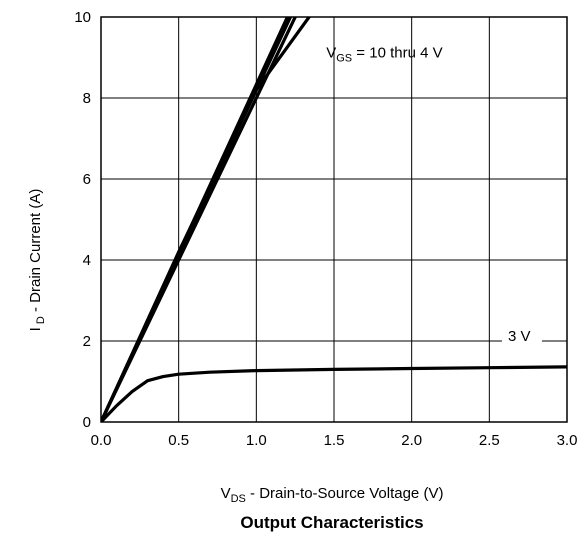  Describe the element at coordinates (332, 495) in the screenshot. I see `x-axis-label: VDS - Drain-to-Source Voltage (V)` at that location.